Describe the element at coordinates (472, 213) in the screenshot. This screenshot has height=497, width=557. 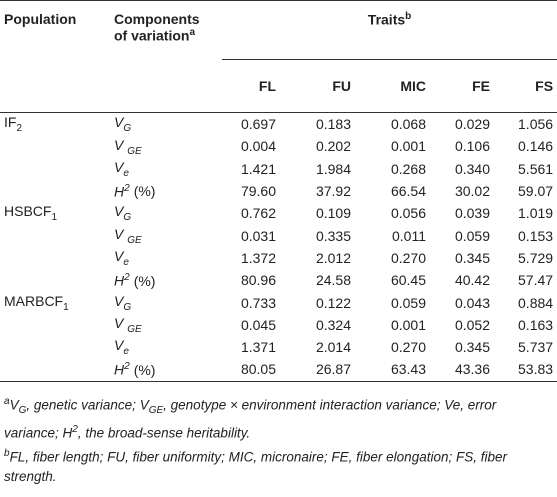
I see `value-cell: 0.039` at that location.